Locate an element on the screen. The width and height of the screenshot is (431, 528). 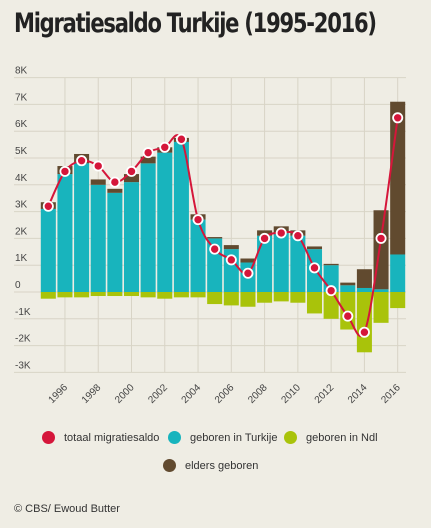
y-tick-label: -1K is located at coordinates (23, 312).